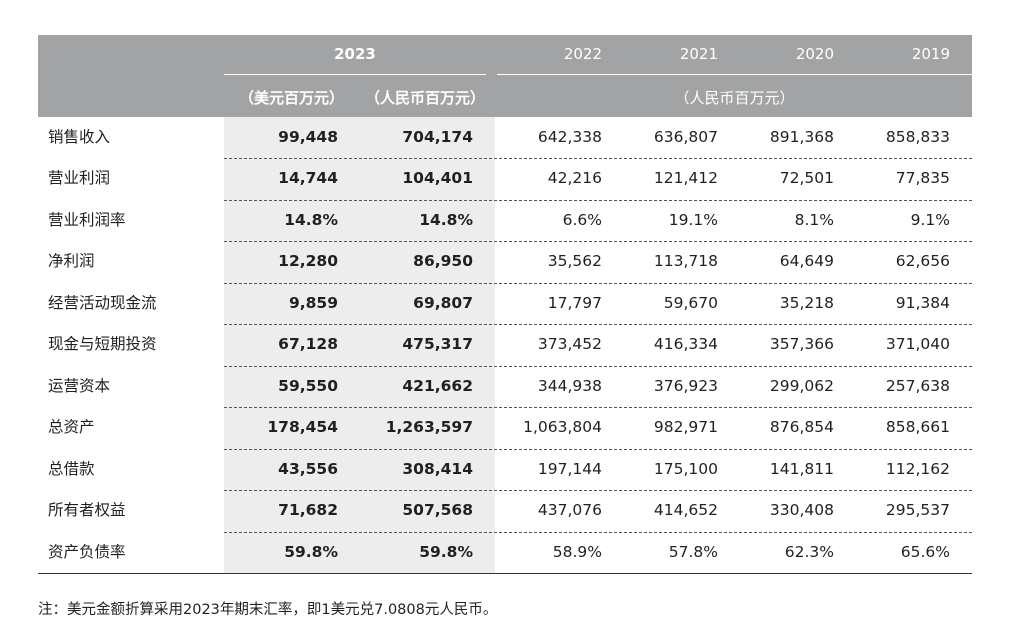 The height and width of the screenshot is (643, 1023). What do you see at coordinates (814, 219) in the screenshot?
I see `cell-y2020: 8.1%` at bounding box center [814, 219].